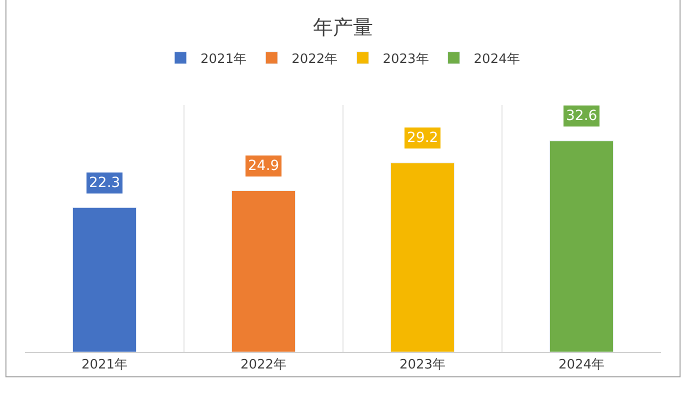 The height and width of the screenshot is (397, 686). What do you see at coordinates (263, 365) in the screenshot?
I see `x-tick-label: 2022年` at bounding box center [263, 365].